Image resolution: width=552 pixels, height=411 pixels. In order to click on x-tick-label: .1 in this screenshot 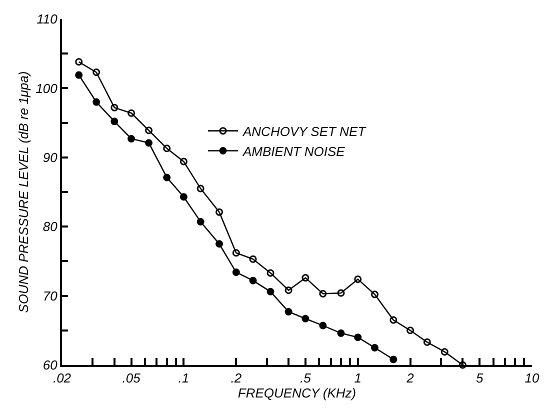, I will do `click(184, 378)`.